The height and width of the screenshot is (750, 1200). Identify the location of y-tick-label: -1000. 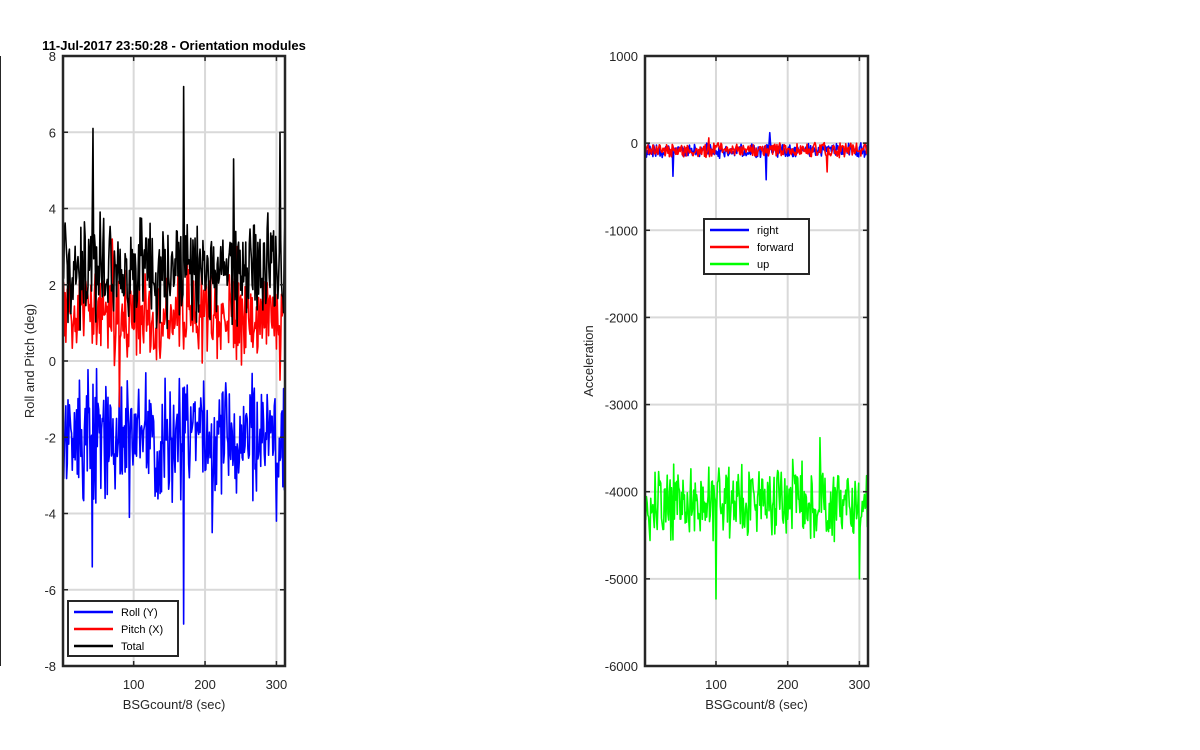
(621, 230).